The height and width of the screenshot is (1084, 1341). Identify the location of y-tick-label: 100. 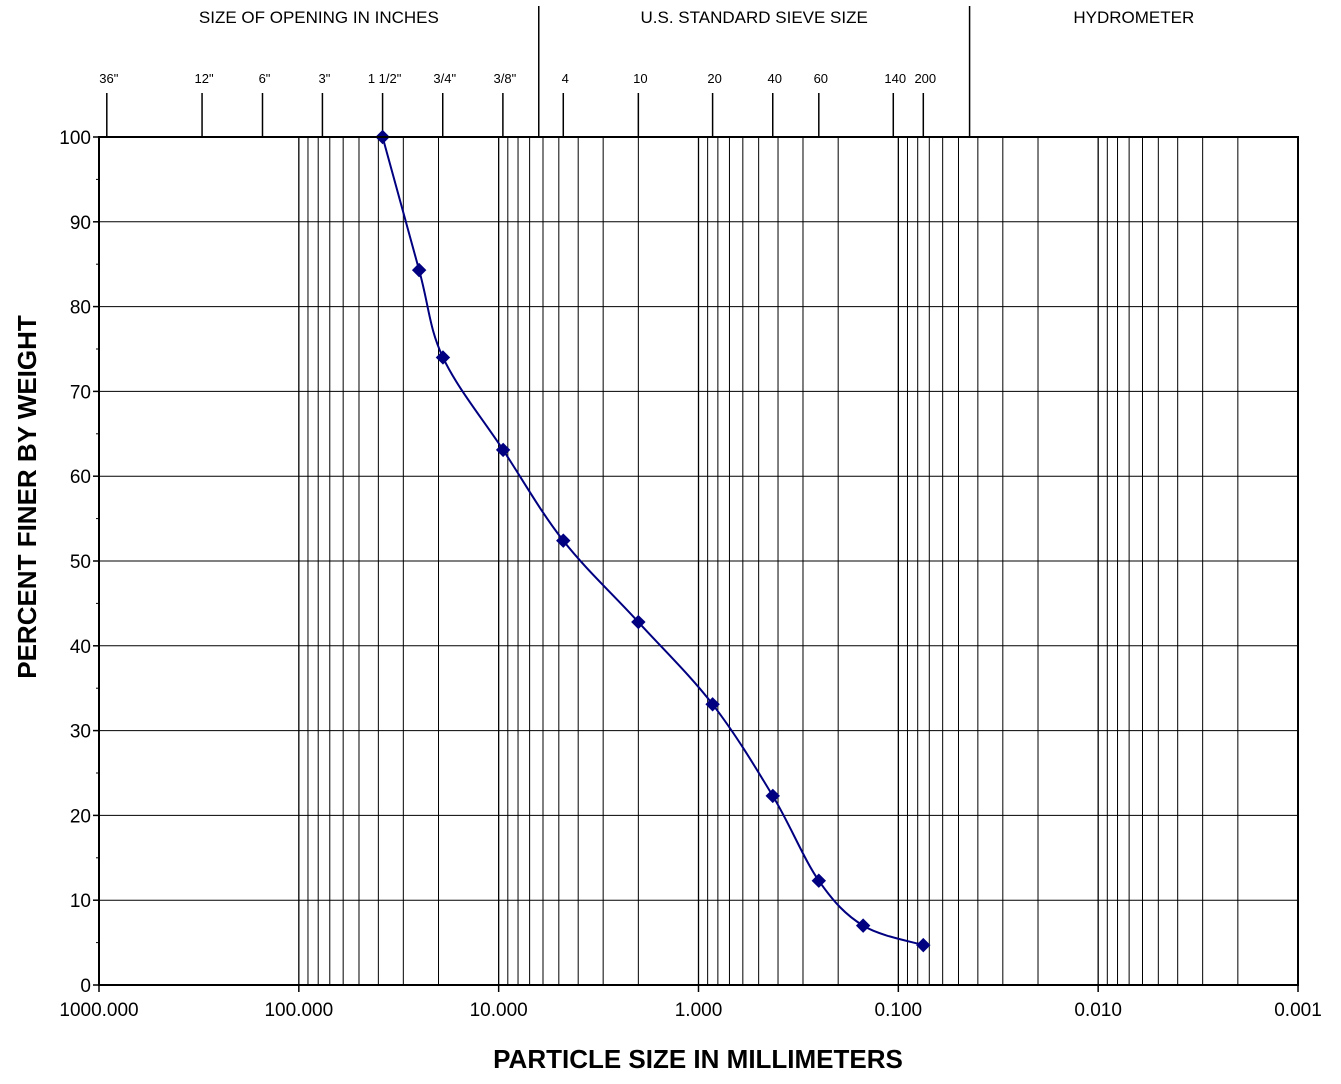
(75, 138).